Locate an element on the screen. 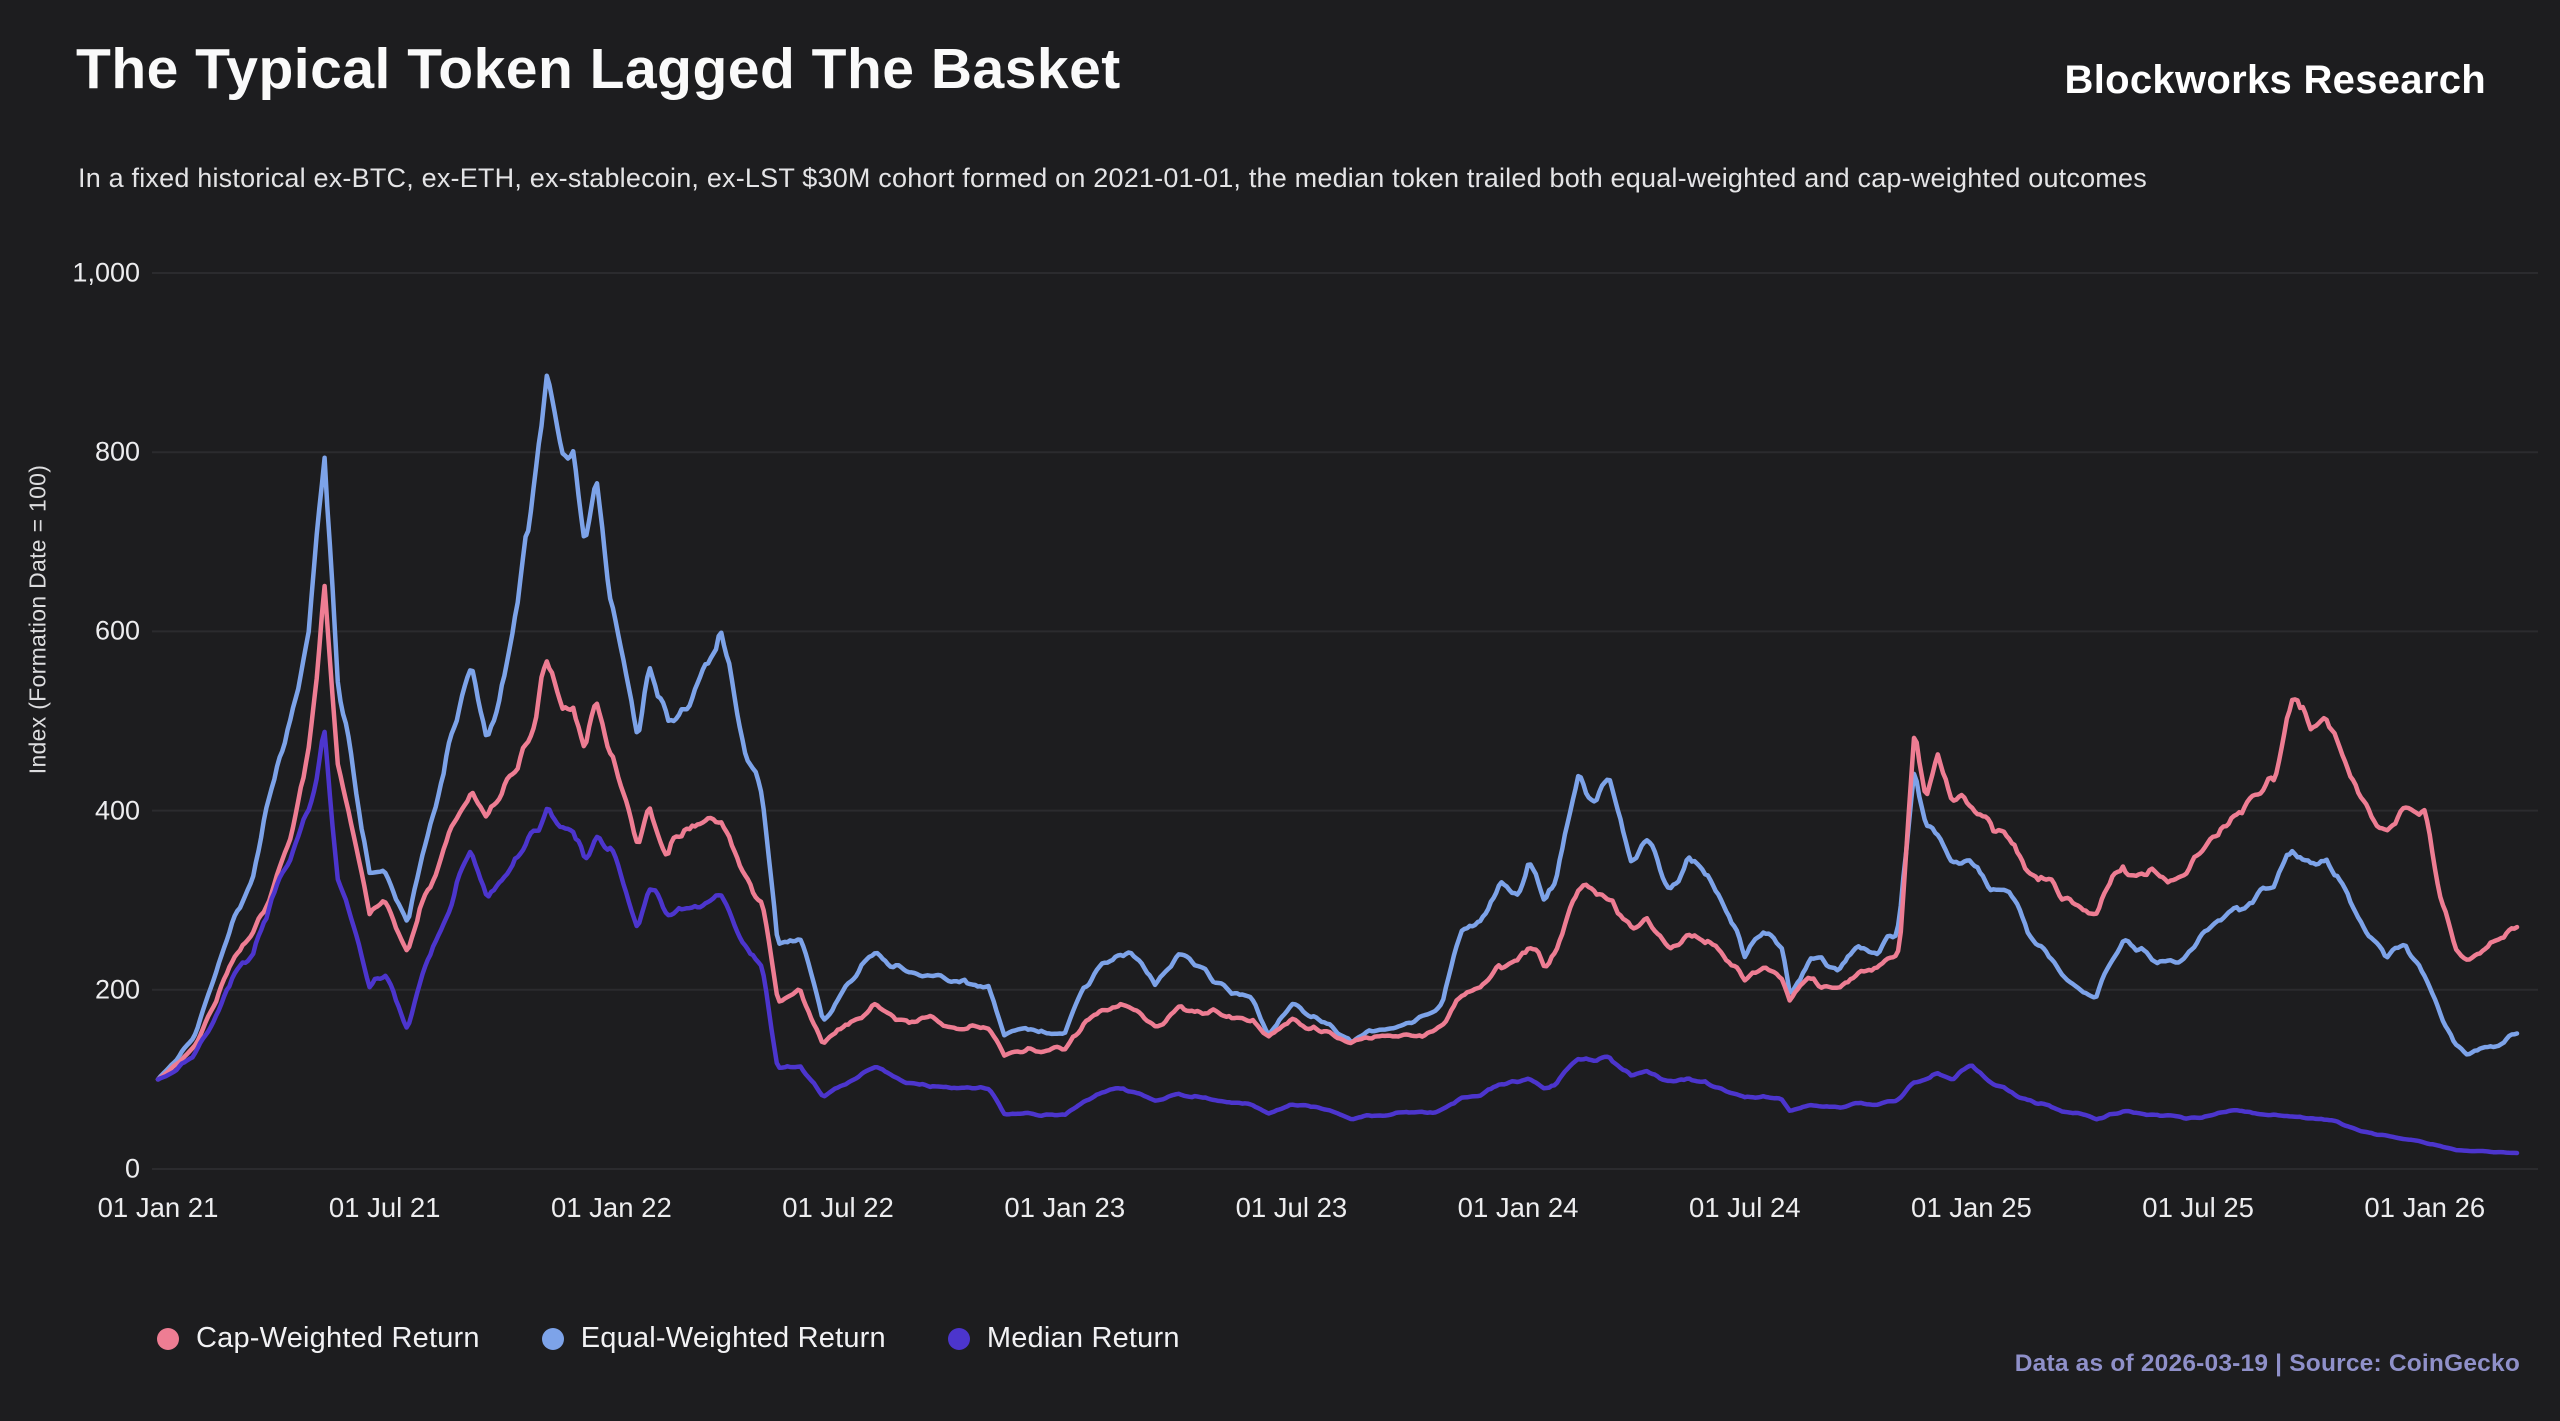 The height and width of the screenshot is (1421, 2560). x-tick-label: 01 Jul 21 is located at coordinates (384, 1207).